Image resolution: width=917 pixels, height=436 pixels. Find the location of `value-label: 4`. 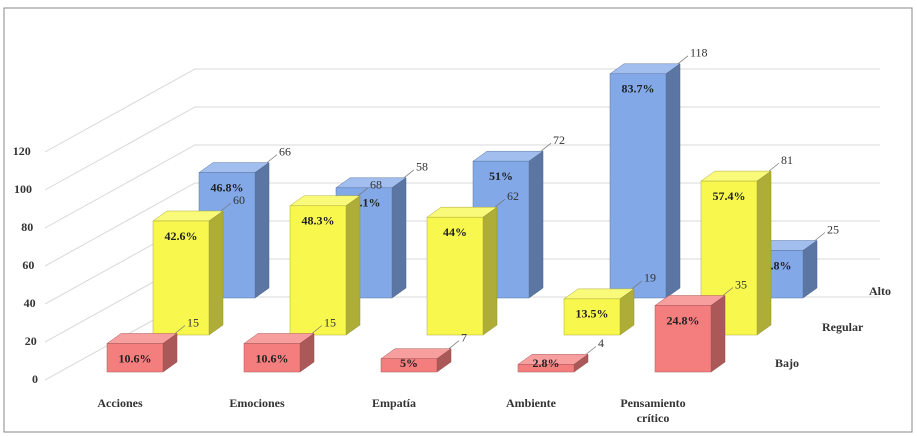

value-label: 4 is located at coordinates (601, 343).